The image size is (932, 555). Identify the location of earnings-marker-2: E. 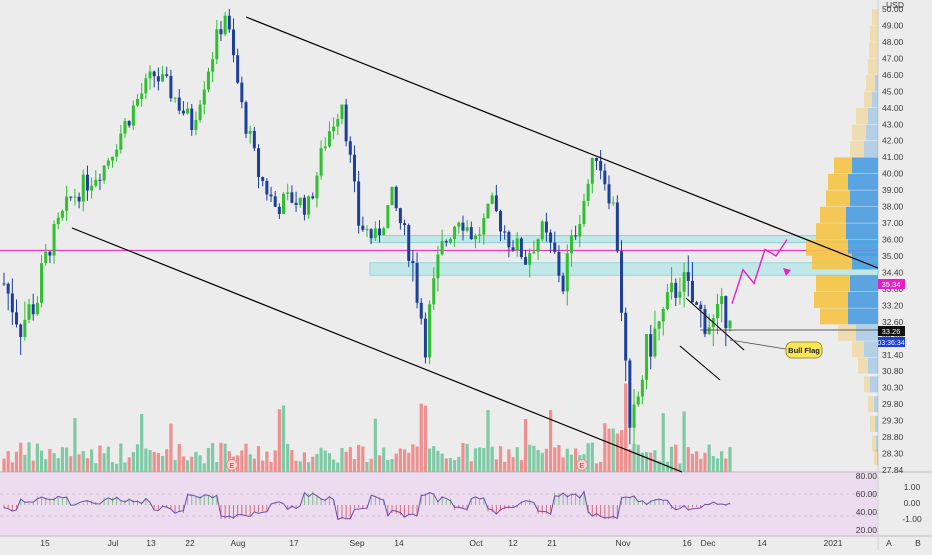
(582, 465).